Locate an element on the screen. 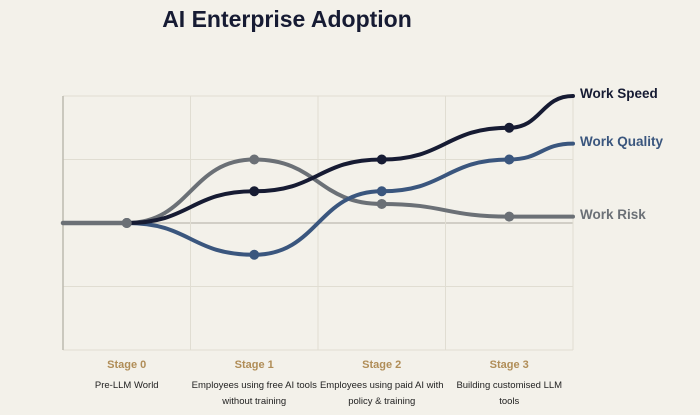 This screenshot has height=415, width=700. x-tick-label: Stage 3 is located at coordinates (509, 365).